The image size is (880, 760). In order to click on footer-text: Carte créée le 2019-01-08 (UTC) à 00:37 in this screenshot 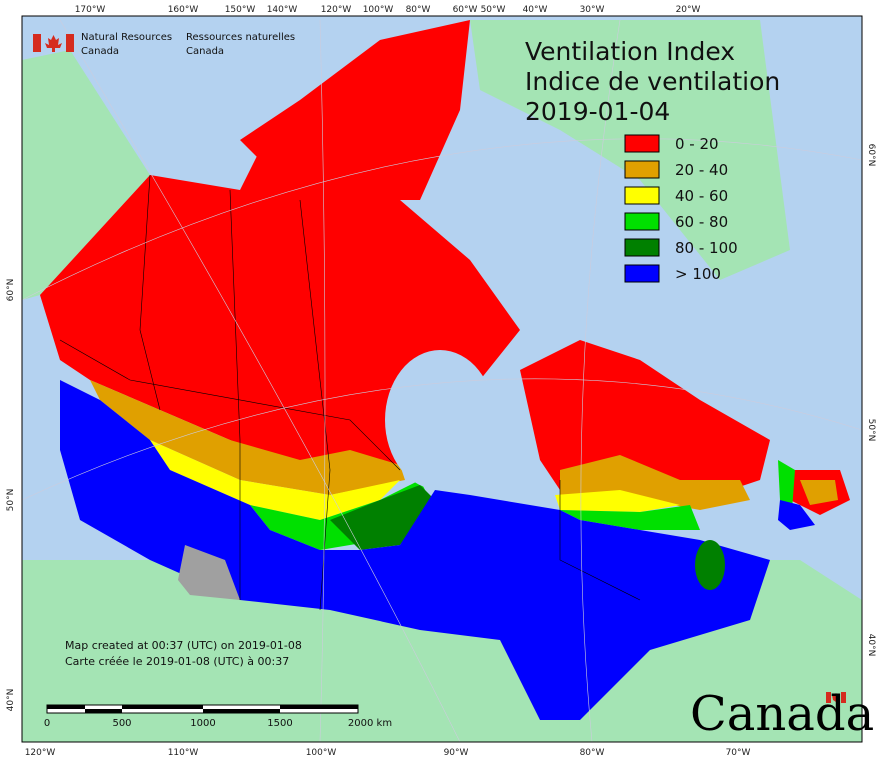, I will do `click(177, 661)`.